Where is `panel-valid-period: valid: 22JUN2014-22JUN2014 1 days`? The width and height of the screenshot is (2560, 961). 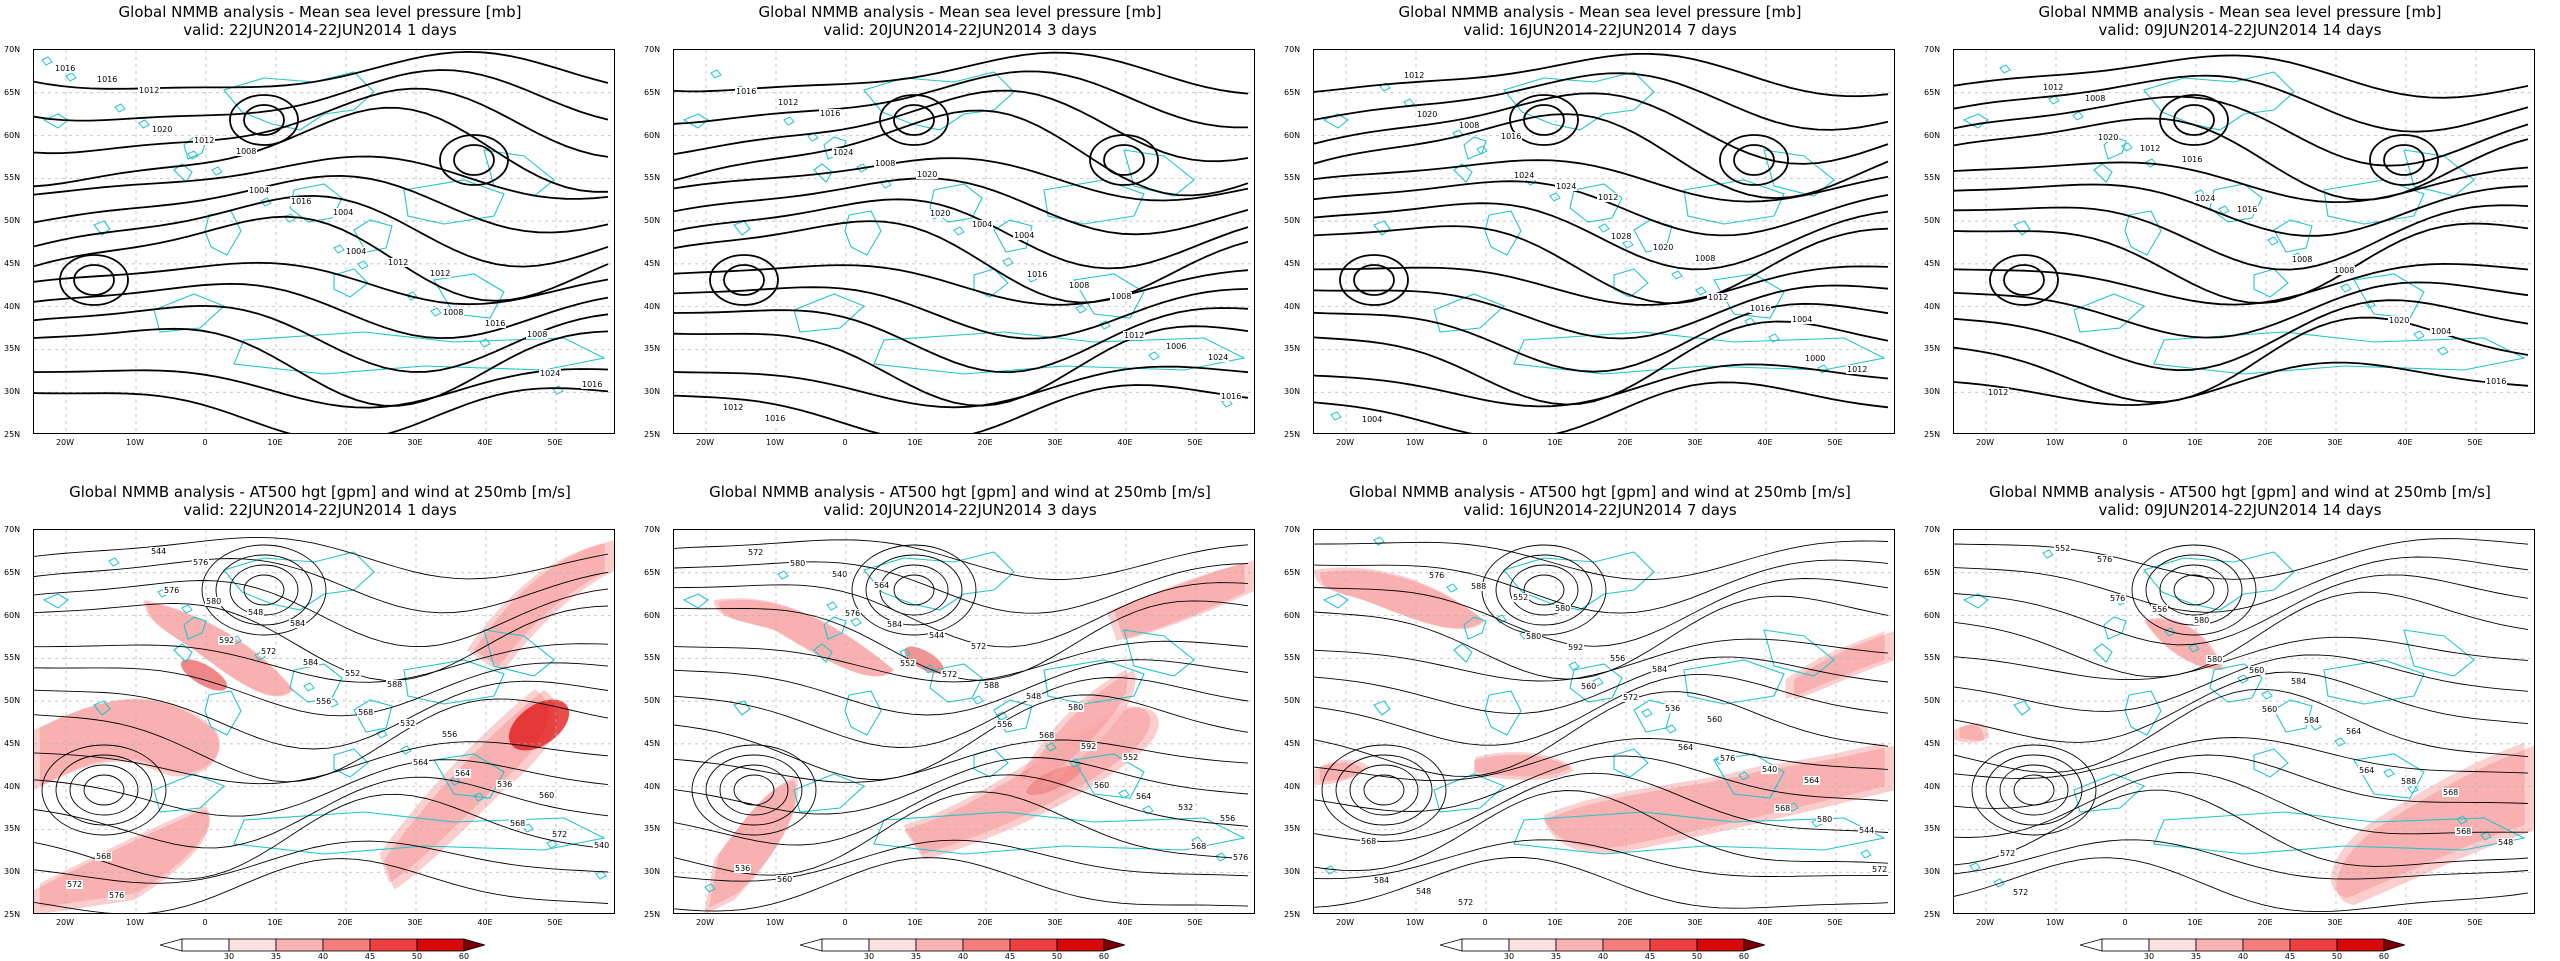 panel-valid-period: valid: 22JUN2014-22JUN2014 1 days is located at coordinates (320, 30).